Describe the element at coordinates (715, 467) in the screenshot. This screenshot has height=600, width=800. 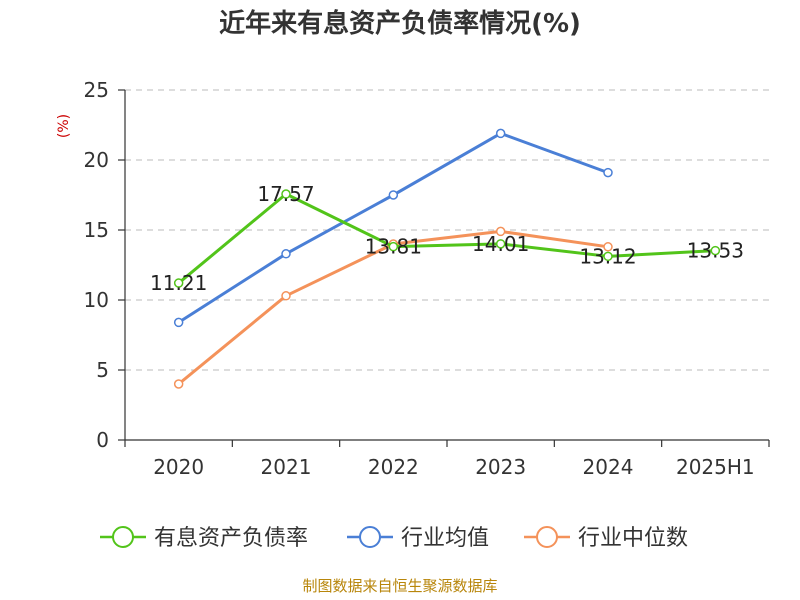
I see `x-tick-label: 2025H1` at that location.